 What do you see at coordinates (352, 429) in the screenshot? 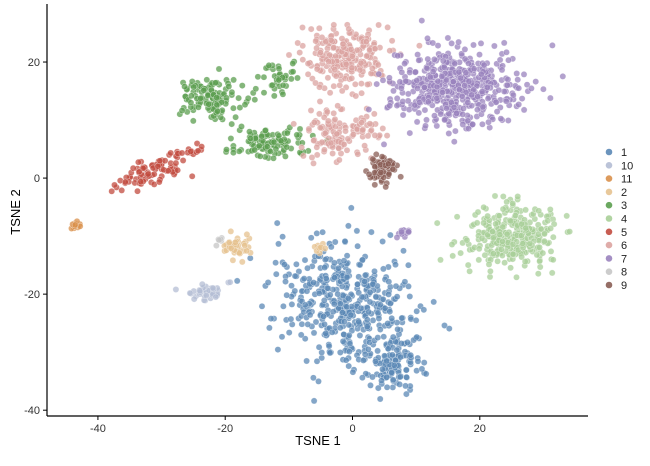
I see `x-tick-label: 0` at bounding box center [352, 429].